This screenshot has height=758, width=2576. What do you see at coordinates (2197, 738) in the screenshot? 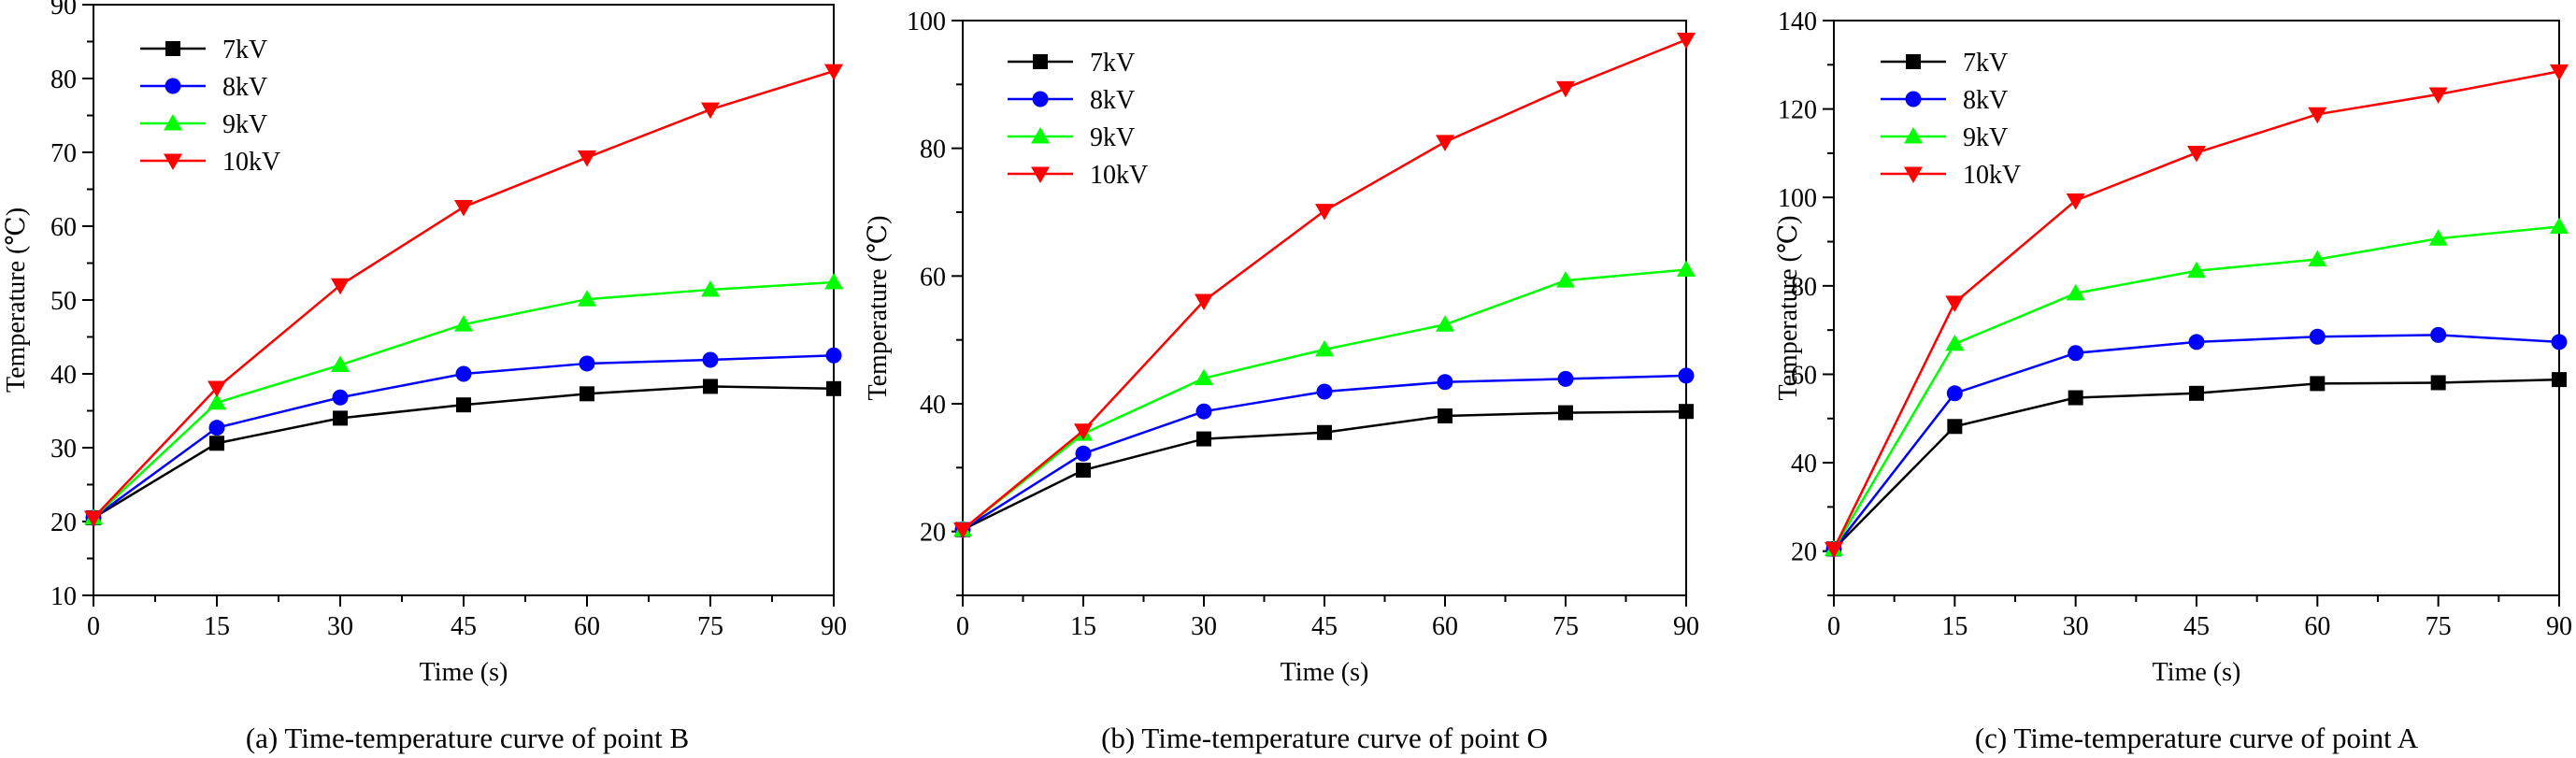
I see `chart-caption: (c) Time-temperature curve of point A` at bounding box center [2197, 738].